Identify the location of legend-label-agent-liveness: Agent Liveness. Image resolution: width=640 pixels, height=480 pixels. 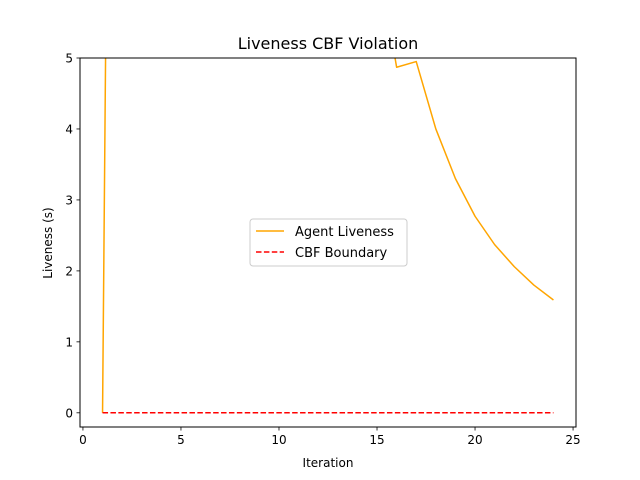
(344, 232).